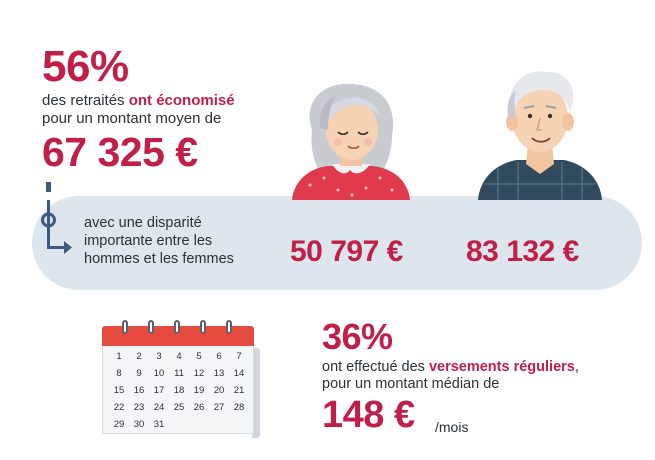 This screenshot has height=460, width=655. What do you see at coordinates (199, 356) in the screenshot?
I see `calendar-day: 5` at bounding box center [199, 356].